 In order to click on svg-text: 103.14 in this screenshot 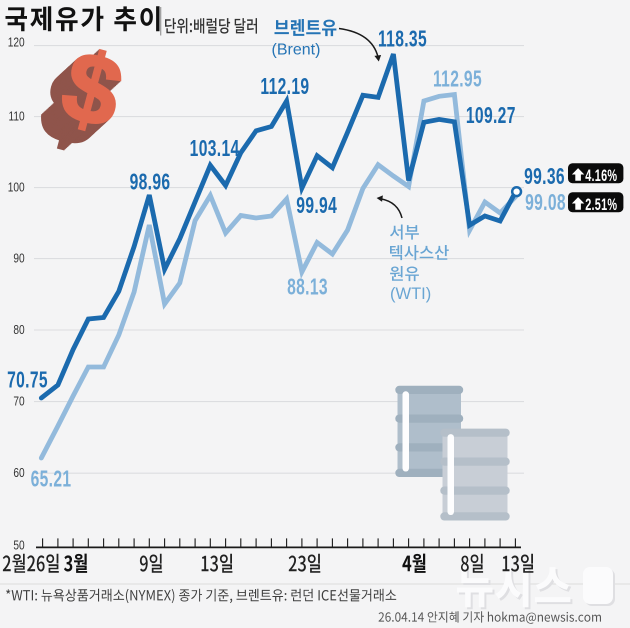, I will do `click(215, 149)`.